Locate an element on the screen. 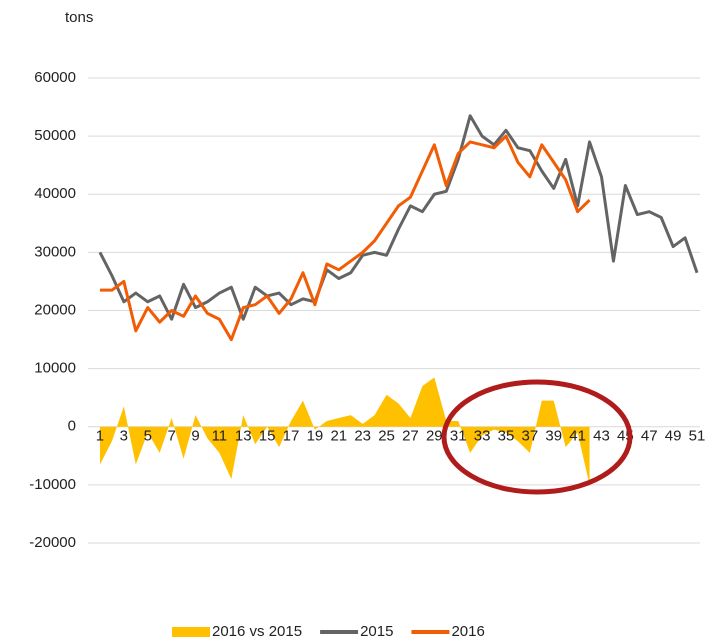  x-tick-label: 29 is located at coordinates (434, 436).